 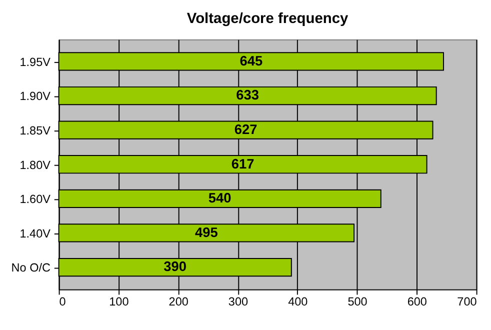 I want to click on data-label: 540, so click(x=220, y=198).